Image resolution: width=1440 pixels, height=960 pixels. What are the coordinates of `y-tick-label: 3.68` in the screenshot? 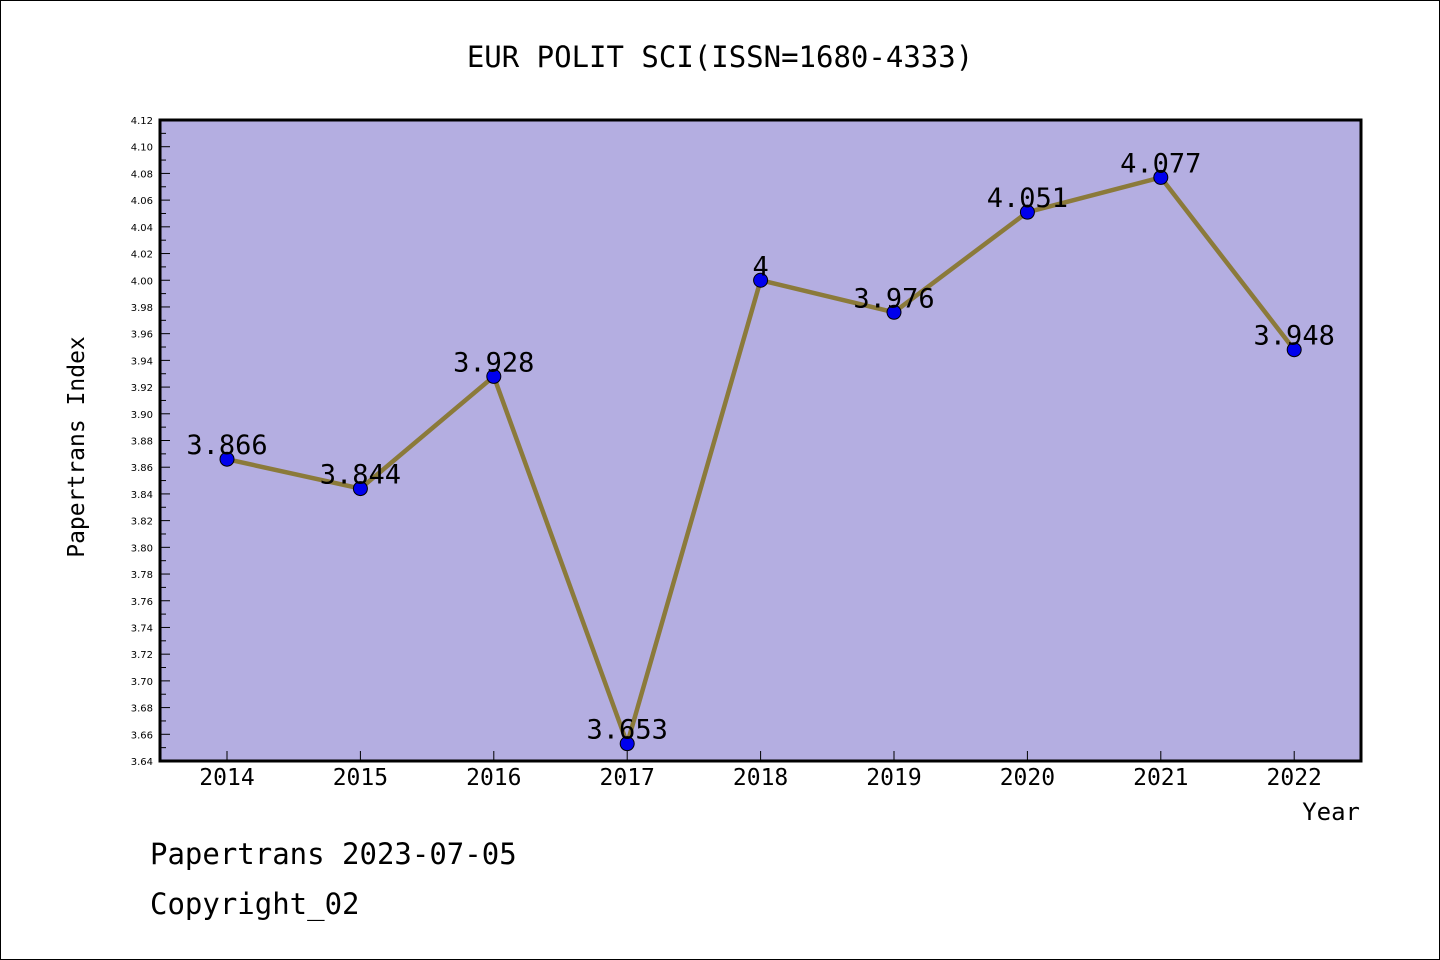 It's located at (142, 709).